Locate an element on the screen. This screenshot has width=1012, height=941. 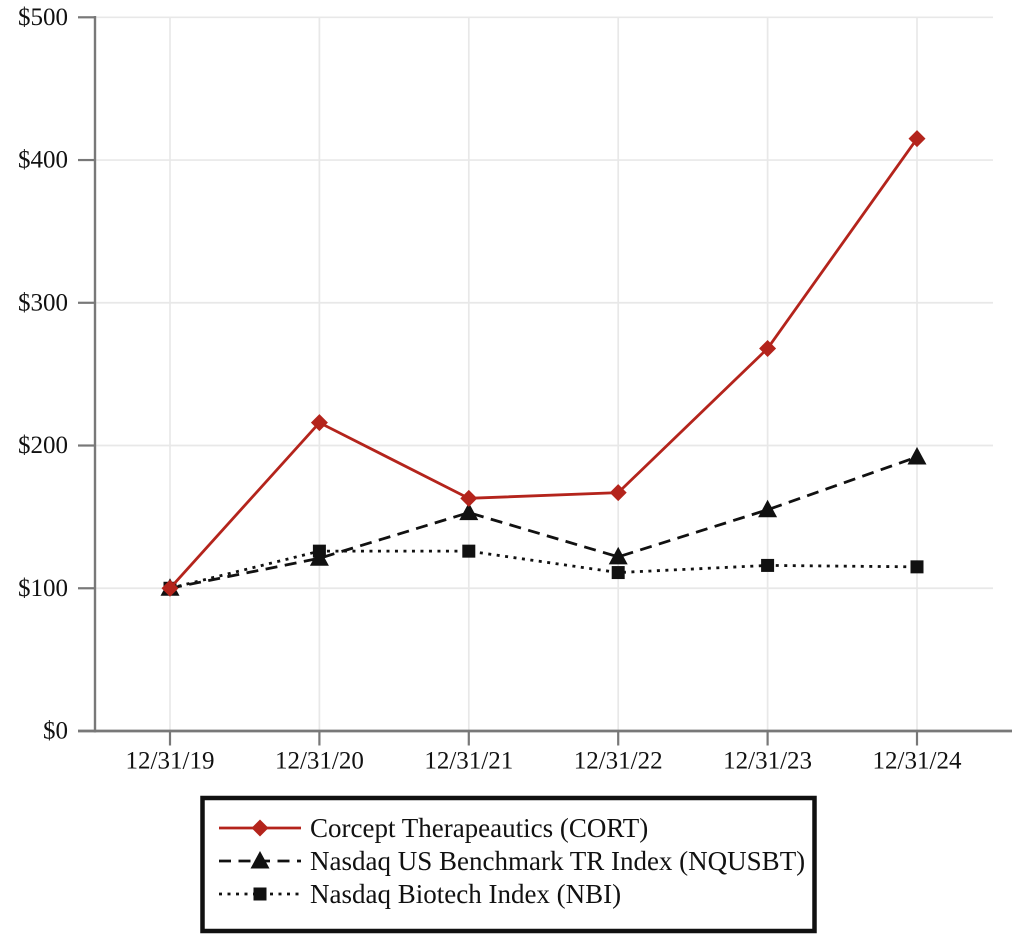
legend-label-nqusbt: Nasdaq US Benchmark TR Index (NQUSBT) is located at coordinates (557, 861).